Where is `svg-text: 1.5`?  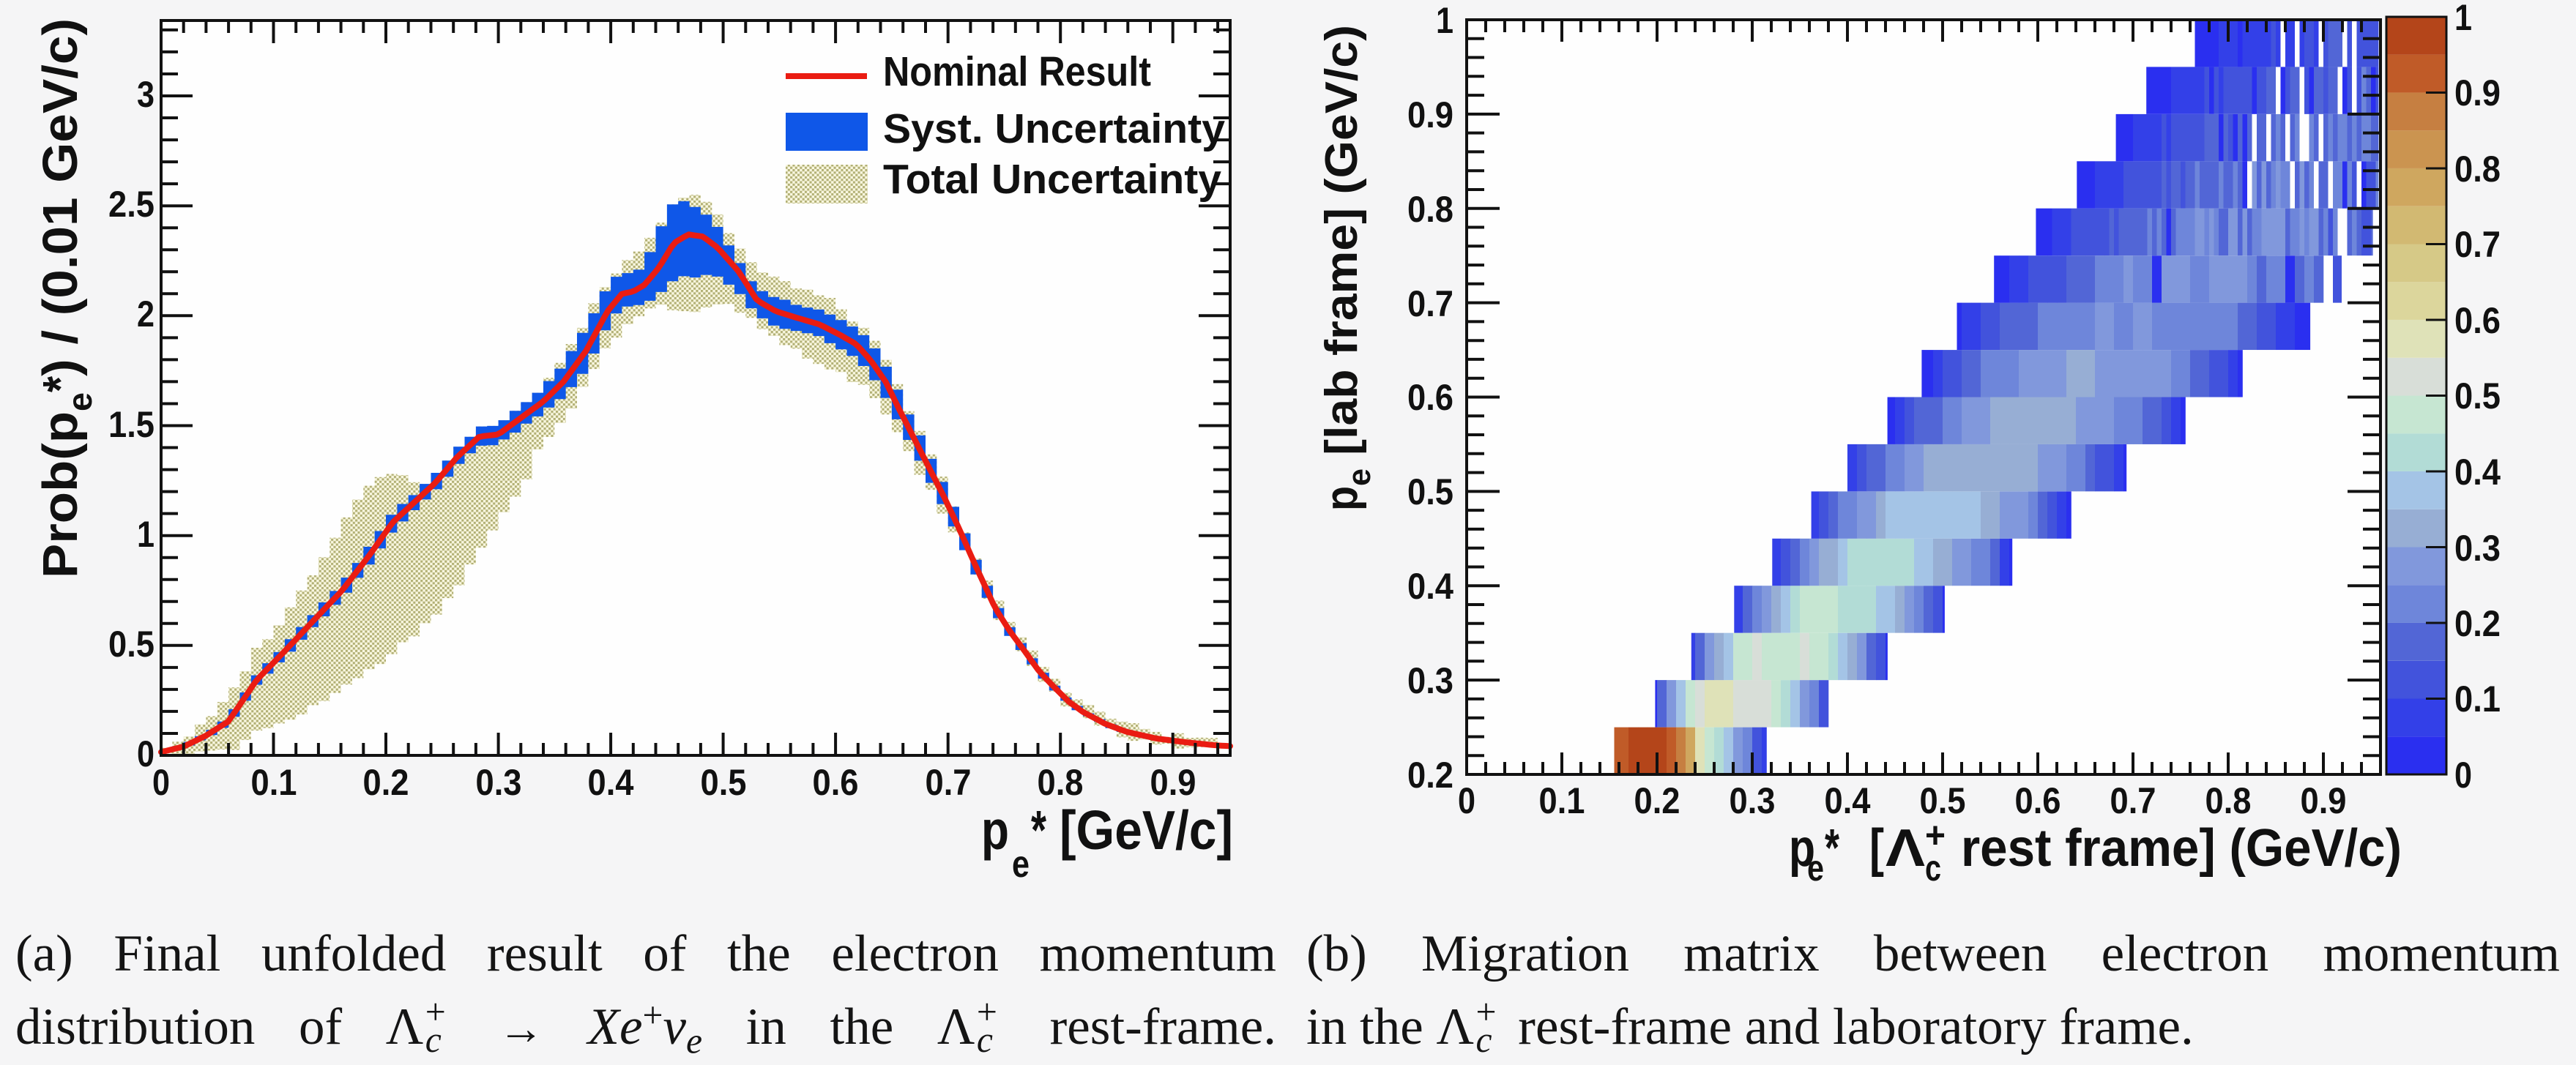
svg-text: 1.5 is located at coordinates (131, 424).